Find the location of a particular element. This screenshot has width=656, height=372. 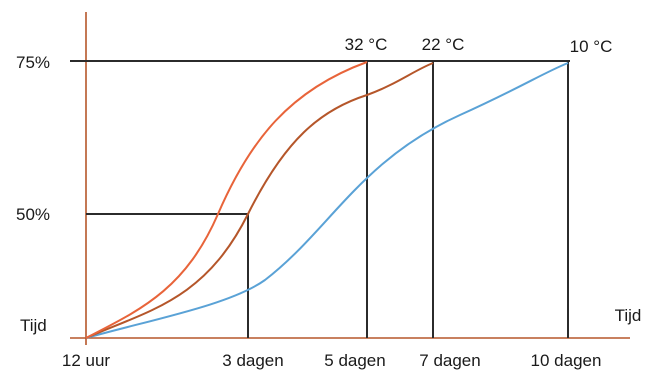

guide-50-box is located at coordinates (167, 275).